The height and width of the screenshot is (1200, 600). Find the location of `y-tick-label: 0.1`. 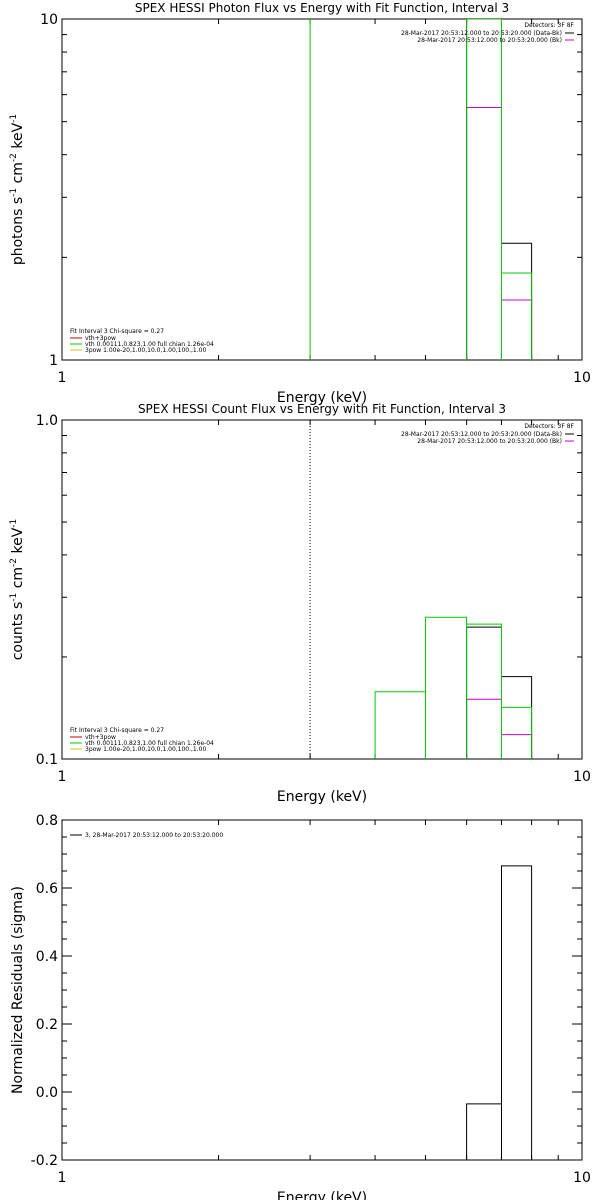

y-tick-label: 0.1 is located at coordinates (47, 760).